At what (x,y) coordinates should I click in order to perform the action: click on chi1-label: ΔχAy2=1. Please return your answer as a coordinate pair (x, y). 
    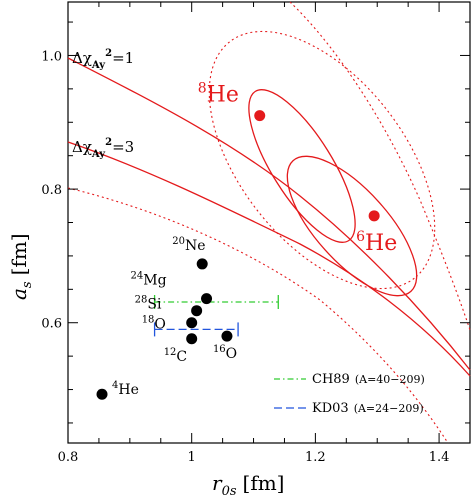
    Looking at the image, I should click on (103, 59).